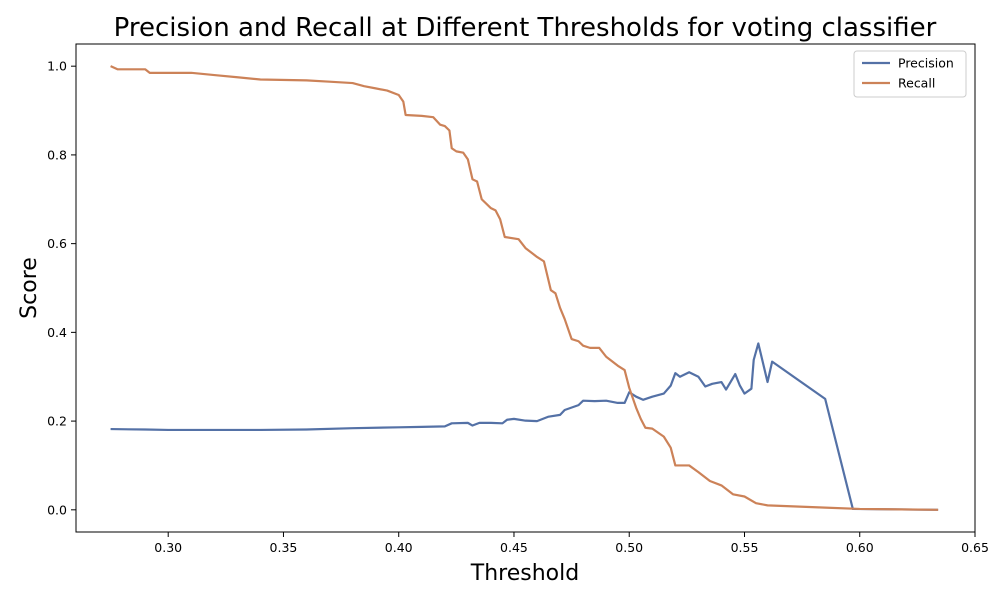 The image size is (1000, 600). I want to click on x-axis-label: Threshold, so click(524, 573).